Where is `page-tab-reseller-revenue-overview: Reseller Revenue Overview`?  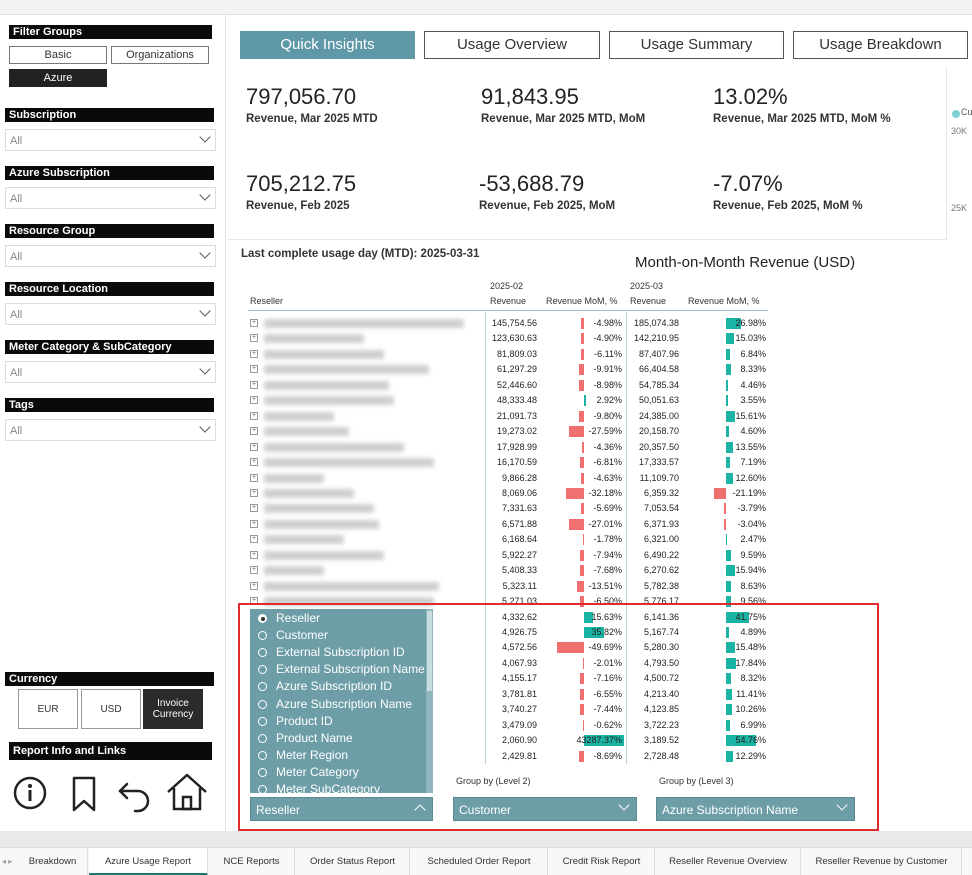
page-tab-reseller-revenue-overview: Reseller Revenue Overview is located at coordinates (728, 861).